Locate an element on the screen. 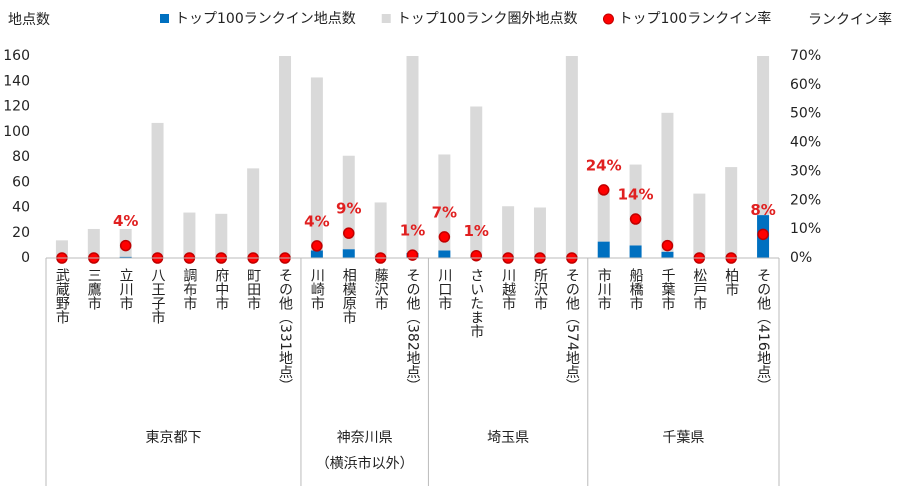 This screenshot has height=486, width=900. y-tick-label: 0 is located at coordinates (25, 258).